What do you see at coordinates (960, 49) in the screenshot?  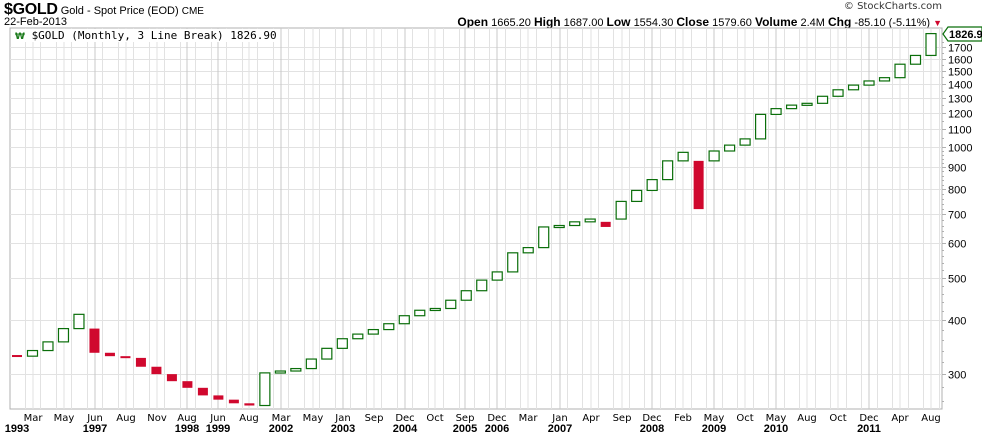 I see `y-tick-label: 1700` at bounding box center [960, 49].